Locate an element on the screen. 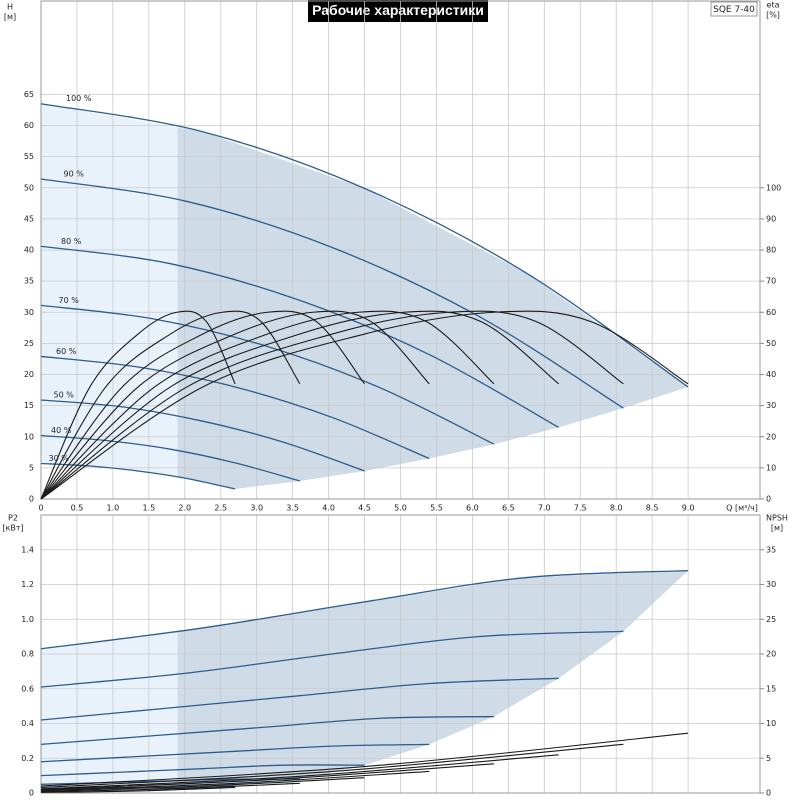 The height and width of the screenshot is (800, 800). y2-axis-unit: [м] is located at coordinates (777, 528).